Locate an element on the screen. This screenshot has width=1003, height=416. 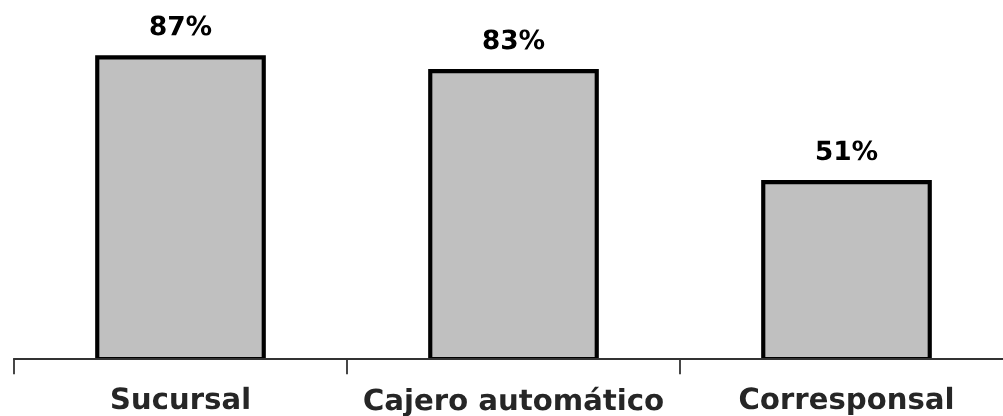
data-label: 87% is located at coordinates (181, 25).